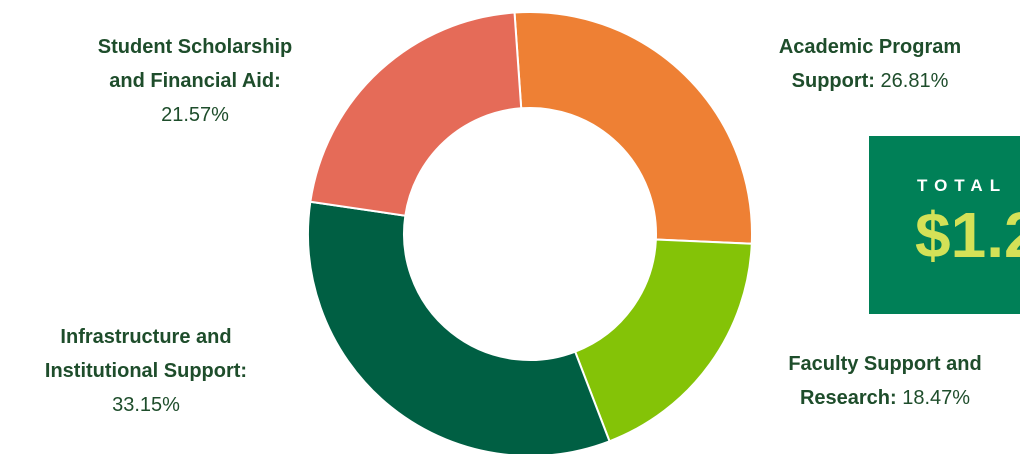  Describe the element at coordinates (663, 340) in the screenshot. I see `slice-faculty-support` at that location.